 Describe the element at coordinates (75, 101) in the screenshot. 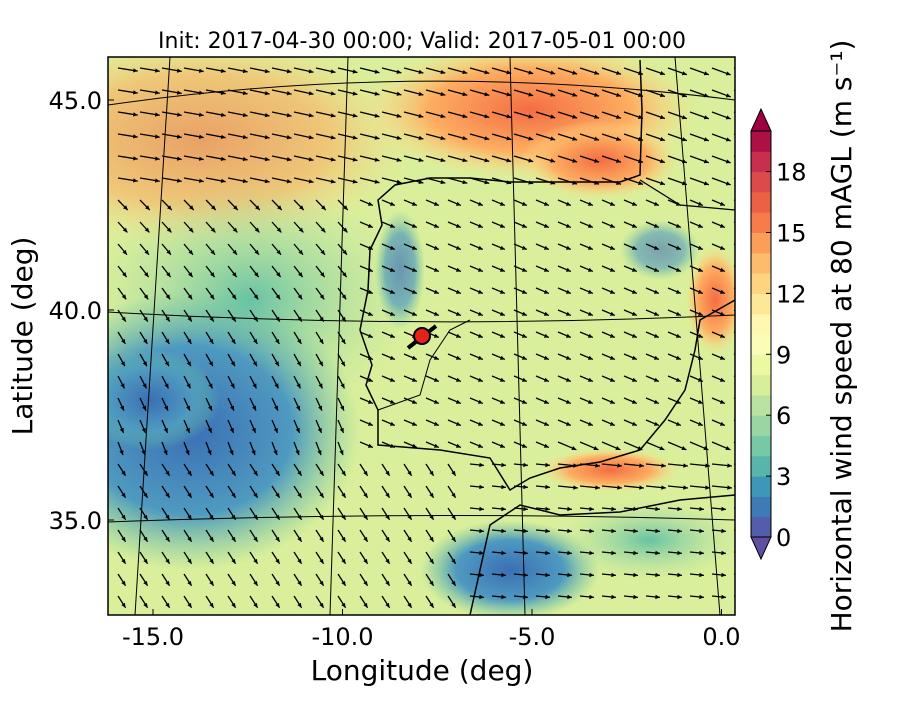

I see `y-tick-label: 45.0` at that location.